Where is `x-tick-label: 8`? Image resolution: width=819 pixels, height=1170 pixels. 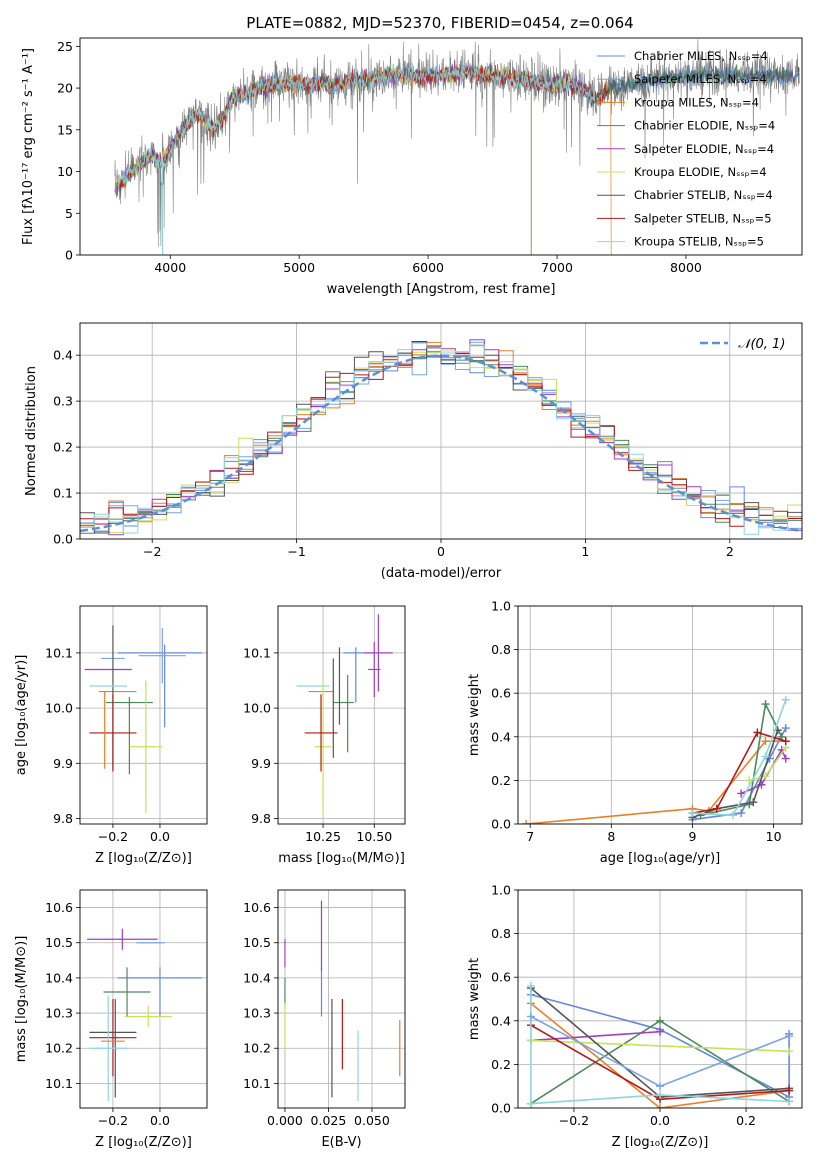
x-tick-label: 8 is located at coordinates (611, 836).